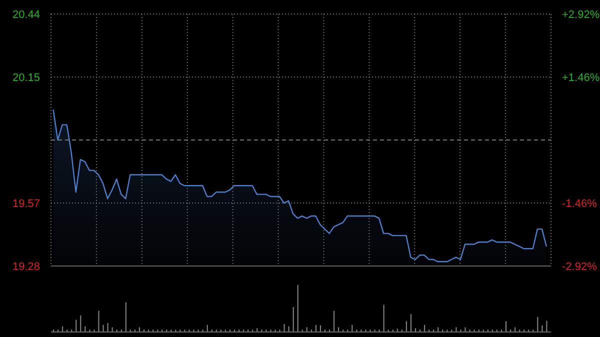  I want to click on y2-tick-label: +2.92%, so click(581, 15).